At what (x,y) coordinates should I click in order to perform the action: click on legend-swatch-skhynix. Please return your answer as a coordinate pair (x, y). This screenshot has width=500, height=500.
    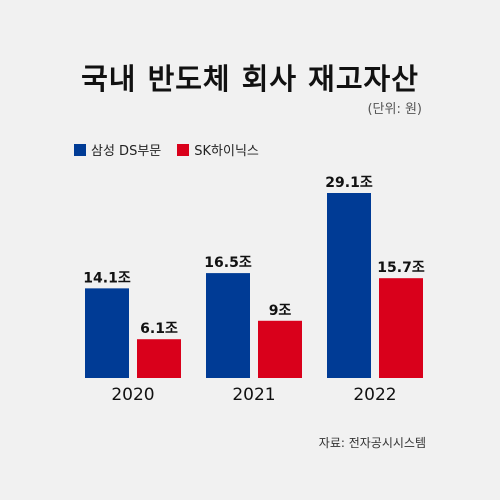
    Looking at the image, I should click on (183, 149).